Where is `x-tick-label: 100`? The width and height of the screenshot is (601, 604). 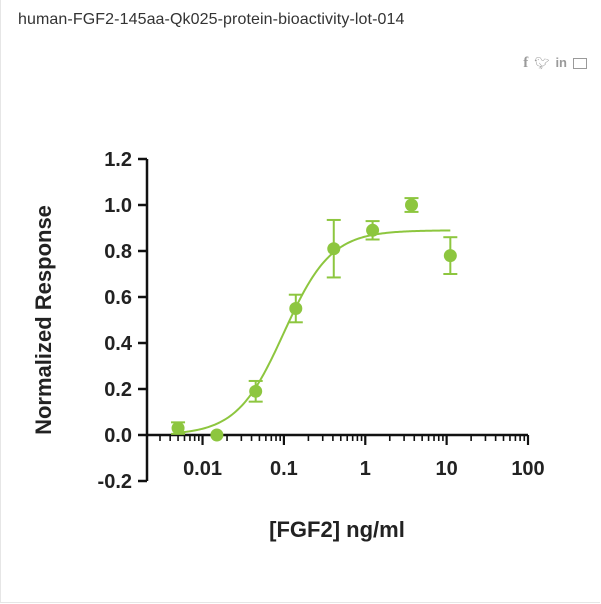
x-tick-label: 100 is located at coordinates (527, 469).